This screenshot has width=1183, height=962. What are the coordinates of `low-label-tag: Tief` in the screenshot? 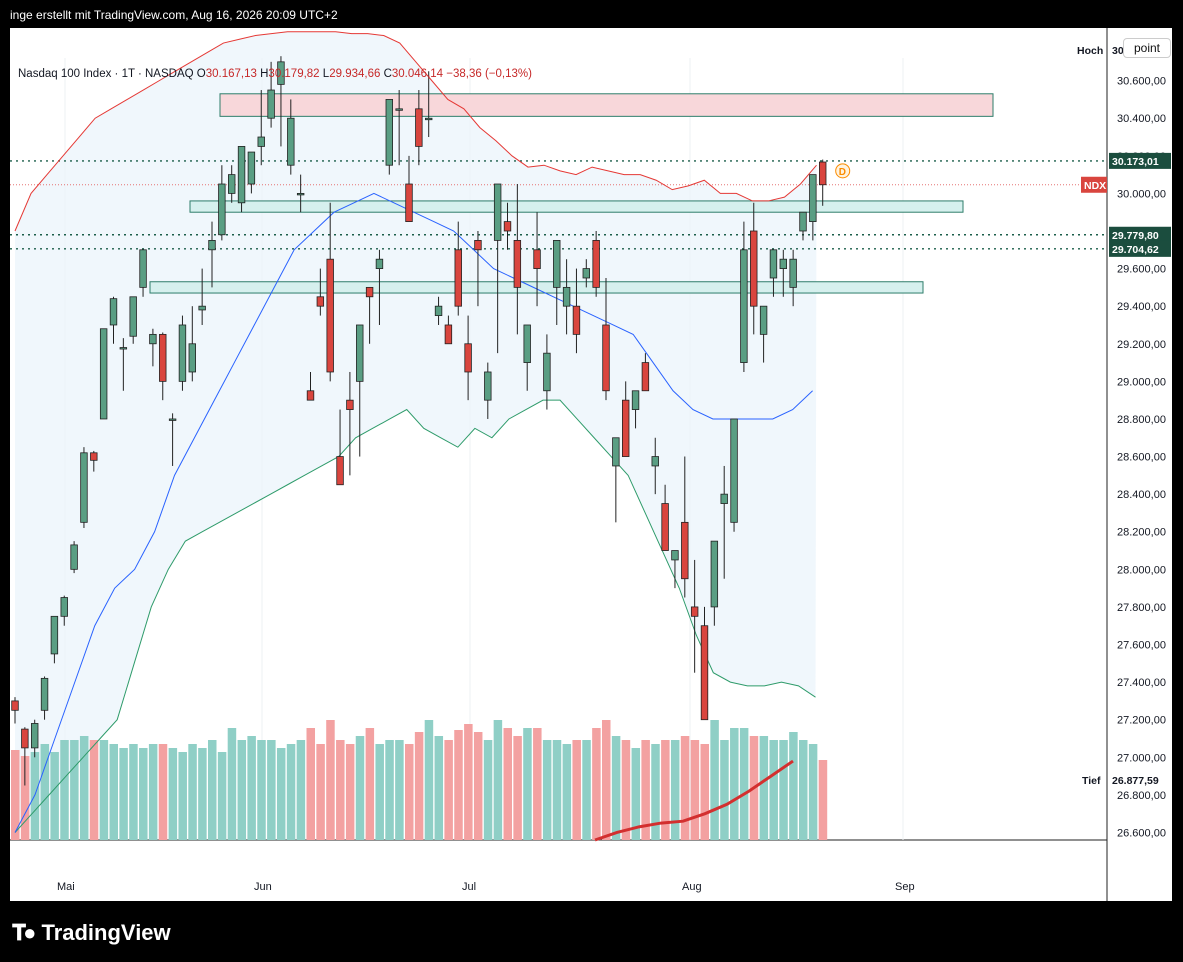 It's located at (1091, 781).